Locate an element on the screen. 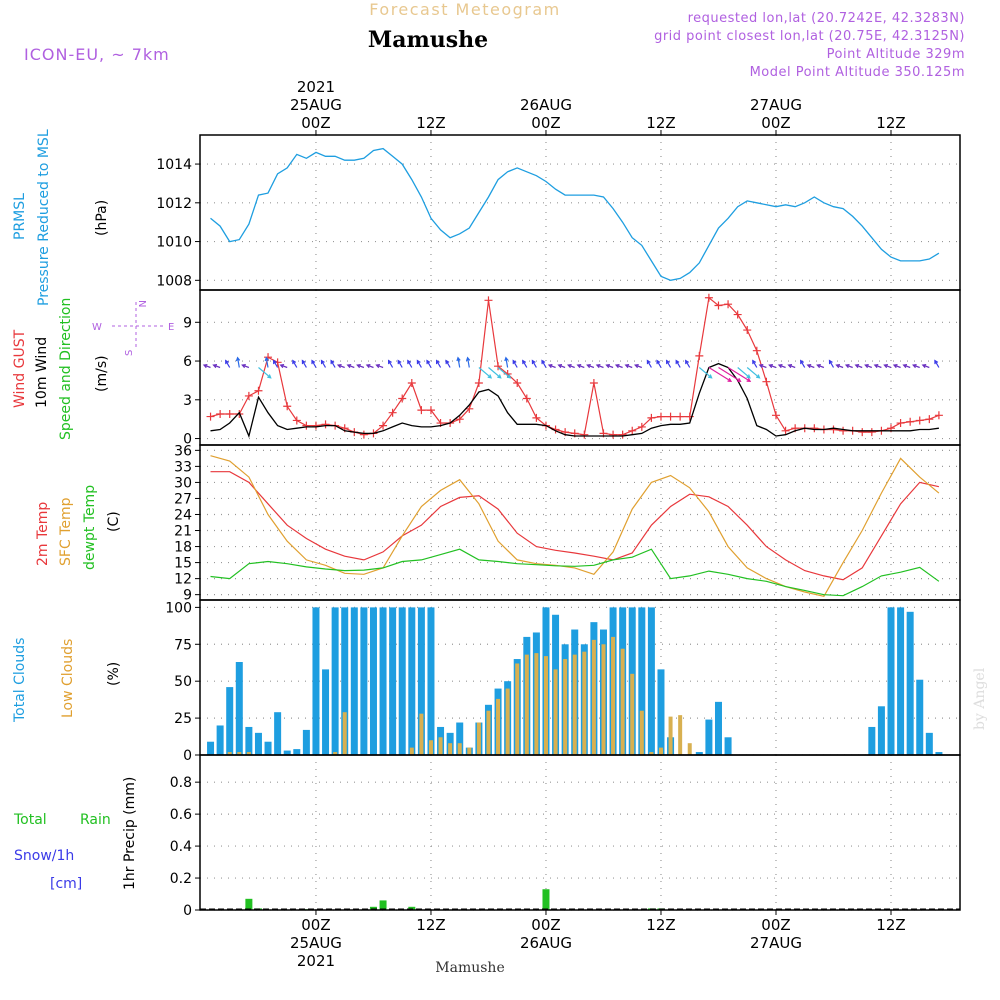 Image resolution: width=1000 pixels, height=1000 pixels. temperature-ytick-label: 36 is located at coordinates (183, 451).